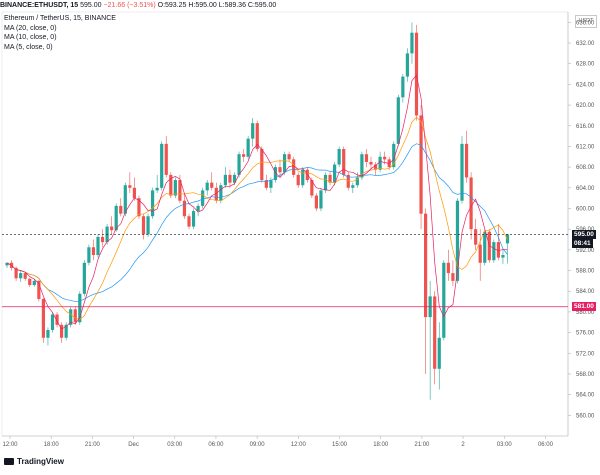 This screenshot has height=475, width=600. Describe the element at coordinates (585, 292) in the screenshot. I see `y-tick-label: 584.00` at that location.